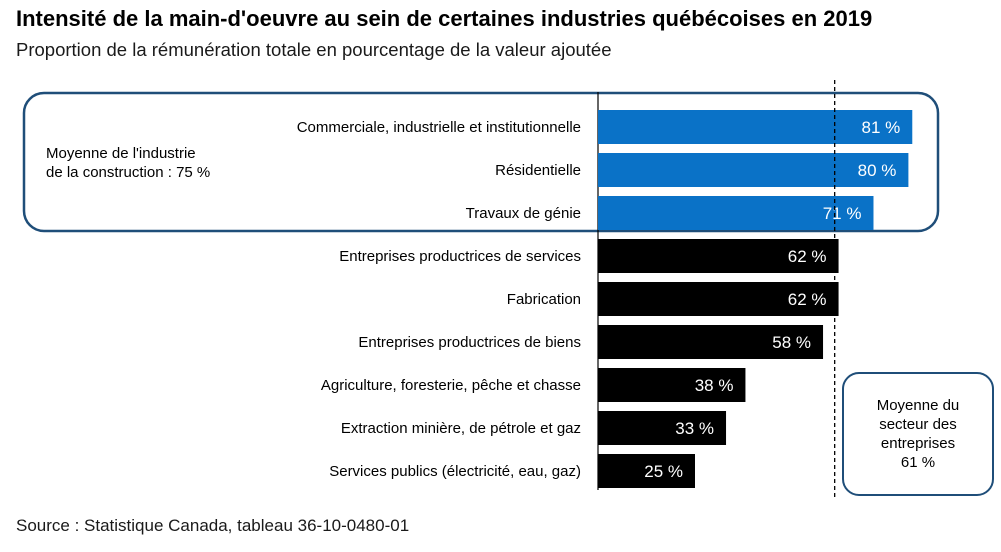  What do you see at coordinates (918, 405) in the screenshot?
I see `business-average-line-1: Moyenne du` at bounding box center [918, 405].